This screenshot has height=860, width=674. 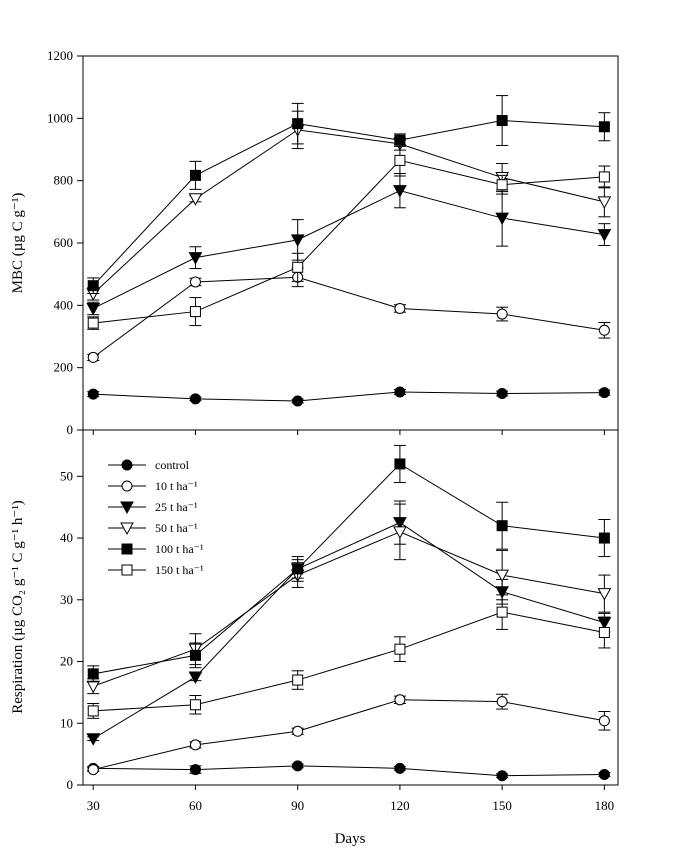 What do you see at coordinates (179, 570) in the screenshot?
I see `legend-label: 150 t ha⁻¹` at bounding box center [179, 570].